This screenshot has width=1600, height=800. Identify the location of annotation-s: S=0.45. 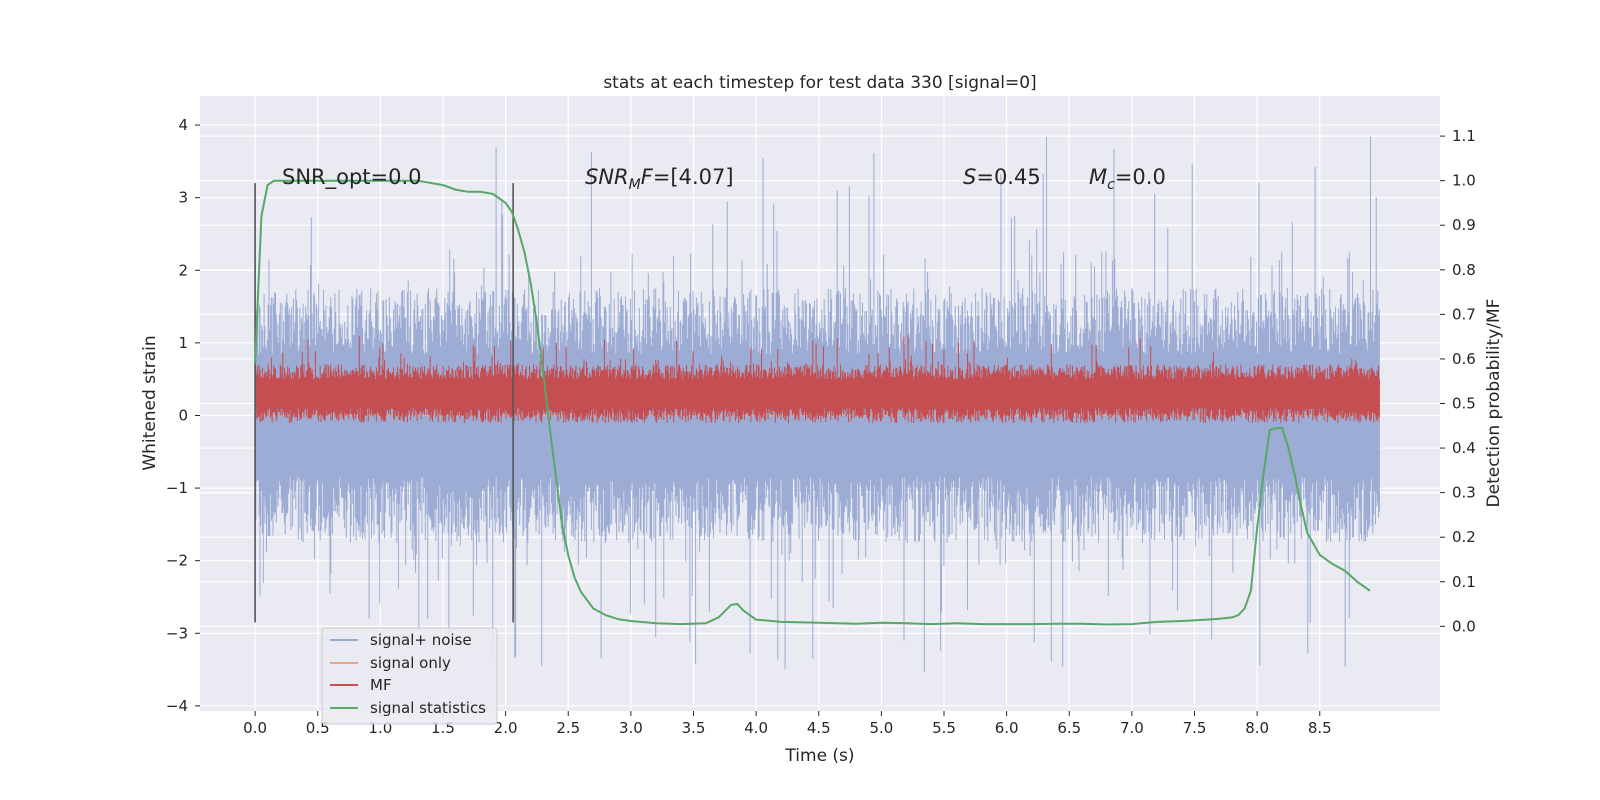
(1002, 177).